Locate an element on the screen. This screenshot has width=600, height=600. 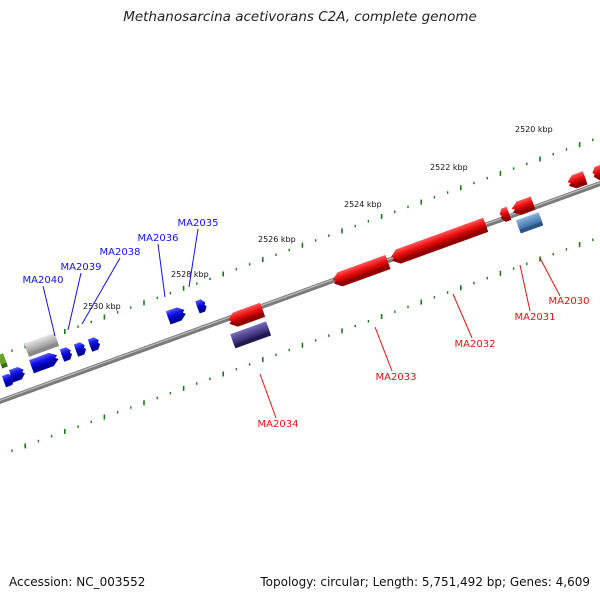
gene-label: MA2036 is located at coordinates (158, 238).